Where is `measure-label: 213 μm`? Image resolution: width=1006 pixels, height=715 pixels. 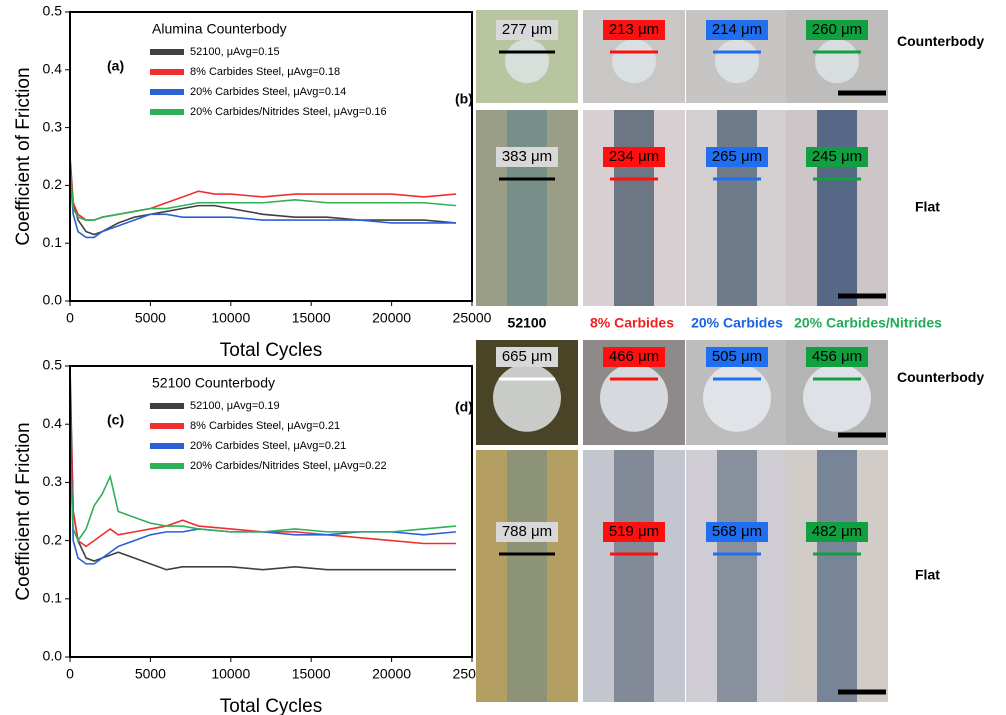 measure-label: 213 μm is located at coordinates (634, 29).